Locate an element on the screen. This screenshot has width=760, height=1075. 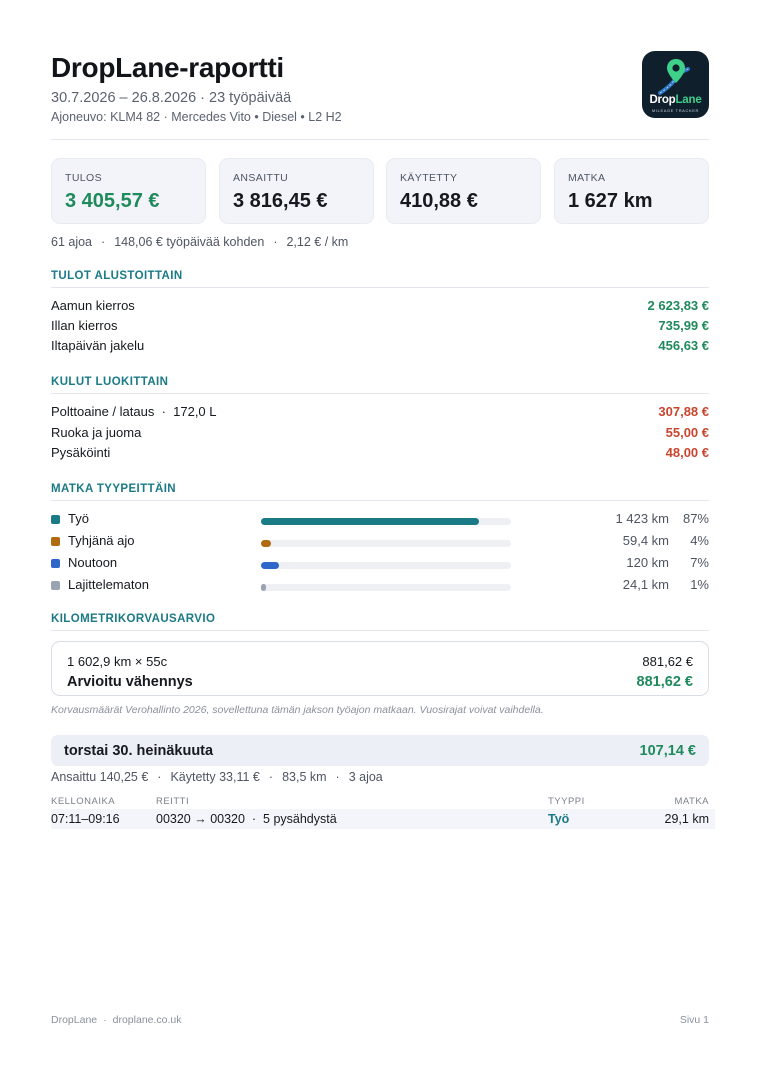
kpi-value: 1 627 km is located at coordinates (610, 201).